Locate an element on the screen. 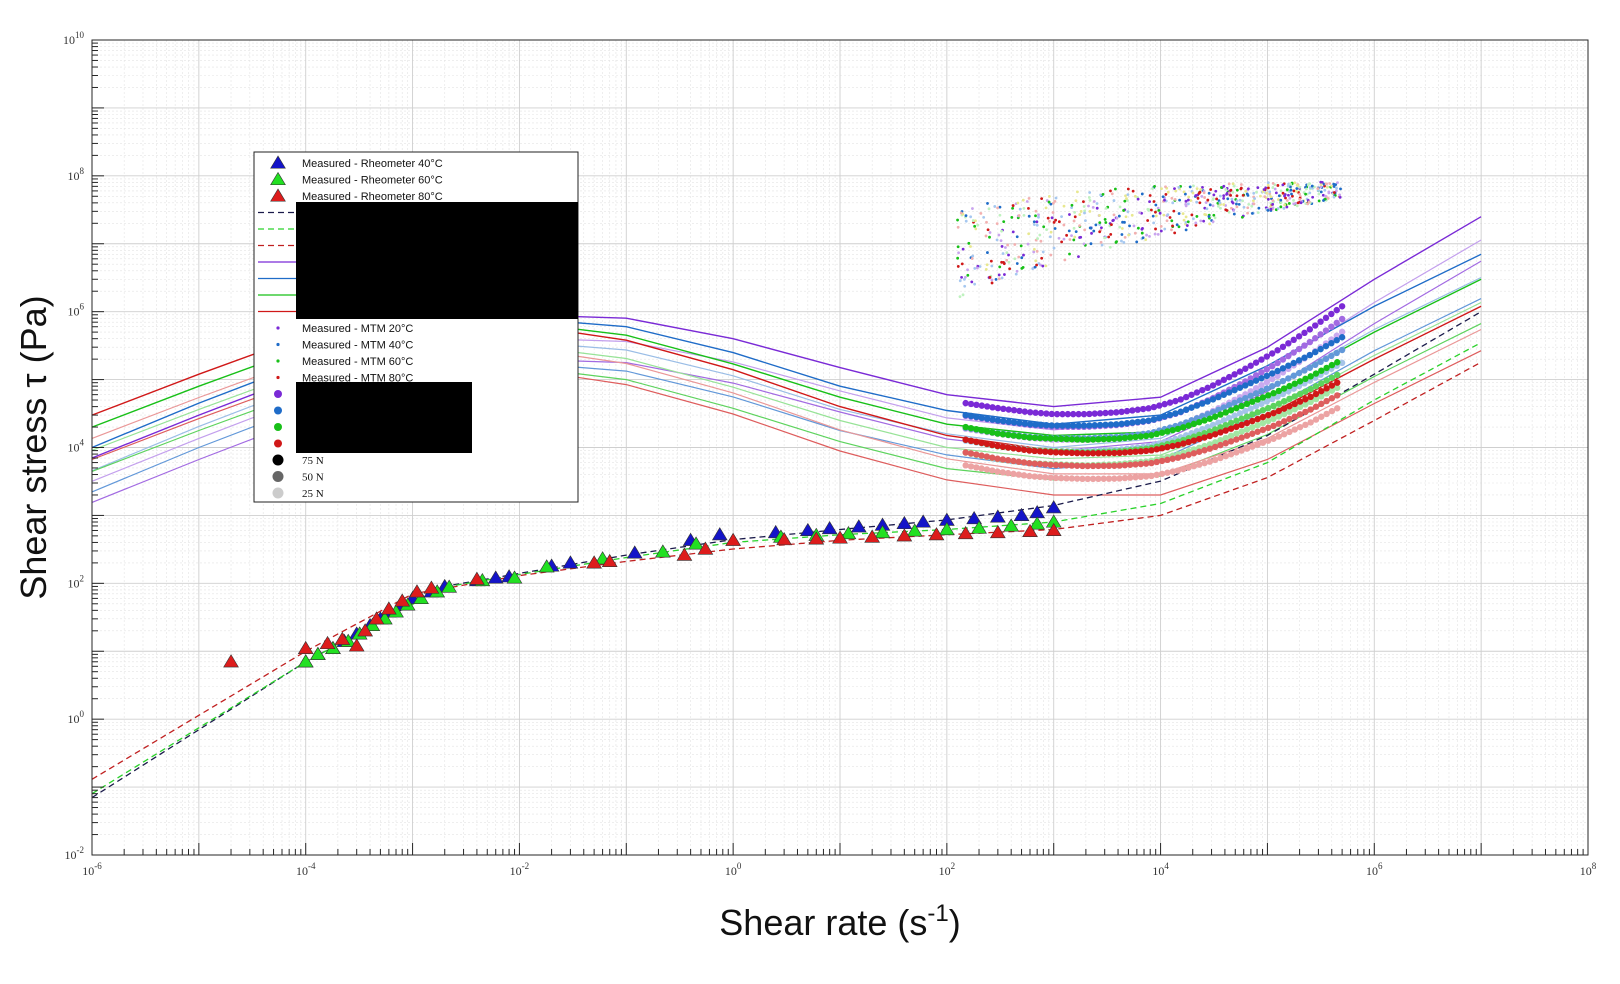  y-tick-label: 10² is located at coordinates (76, 581).